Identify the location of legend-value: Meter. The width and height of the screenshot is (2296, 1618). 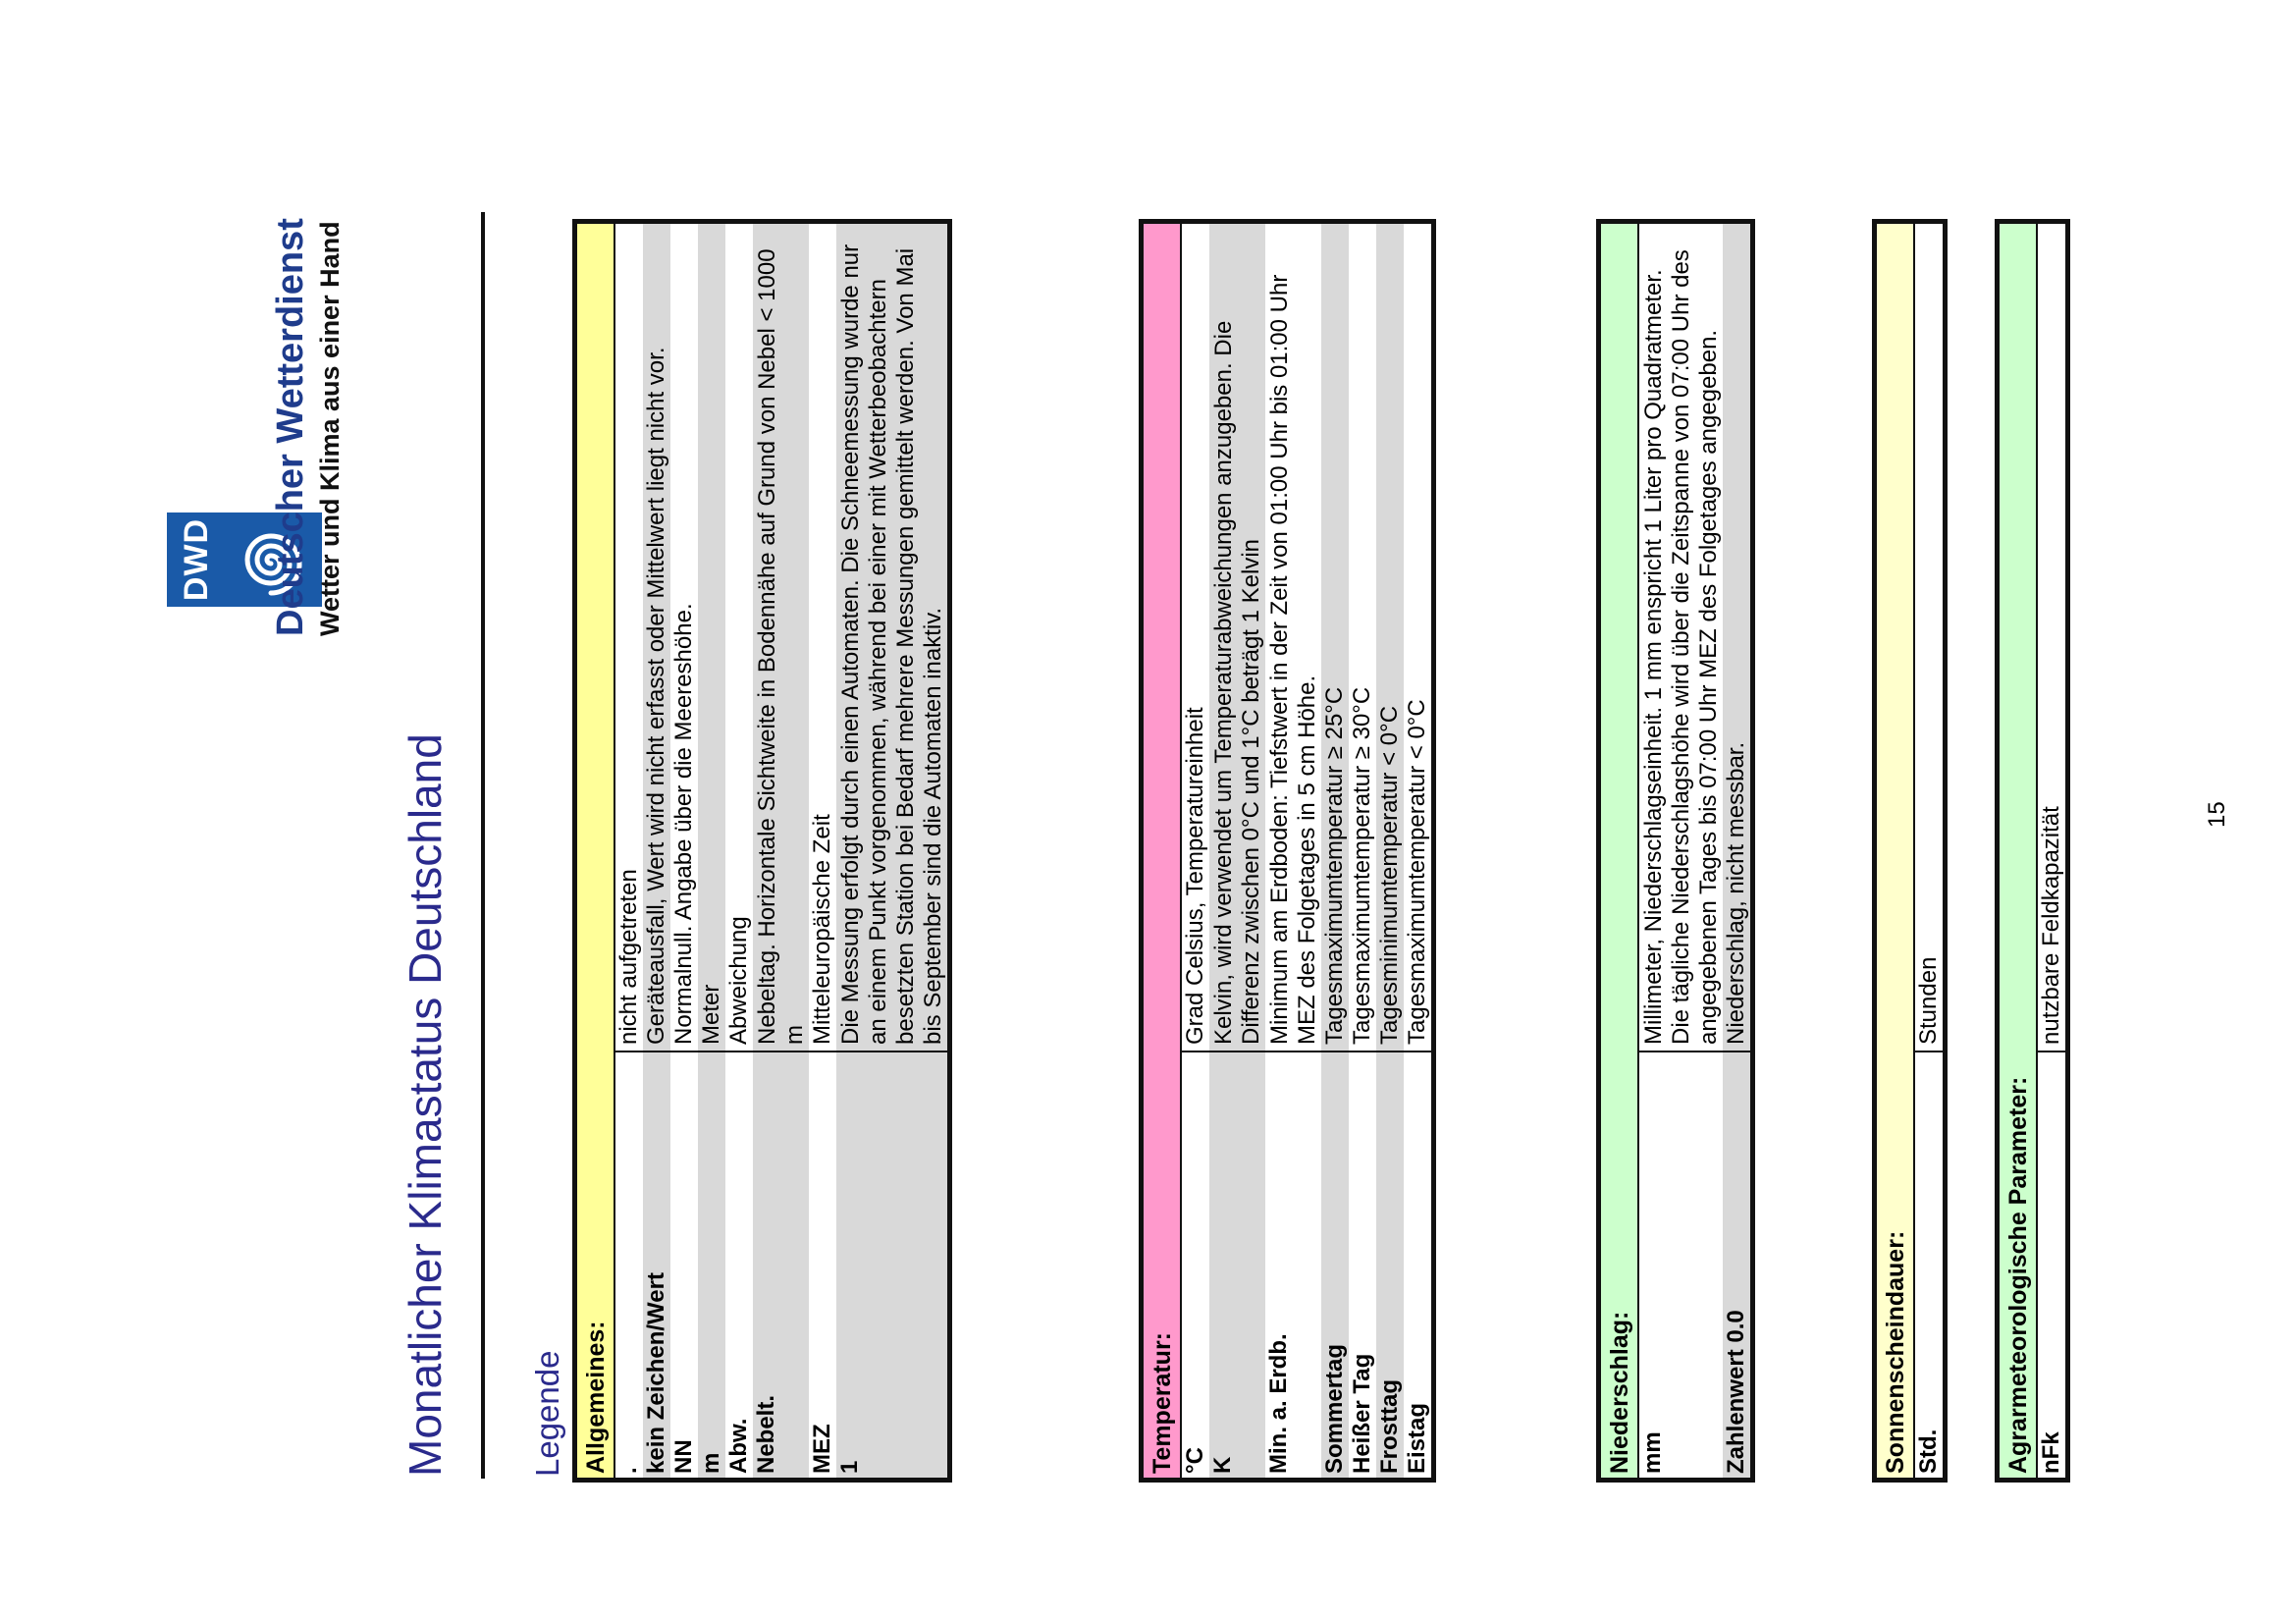
(712, 637).